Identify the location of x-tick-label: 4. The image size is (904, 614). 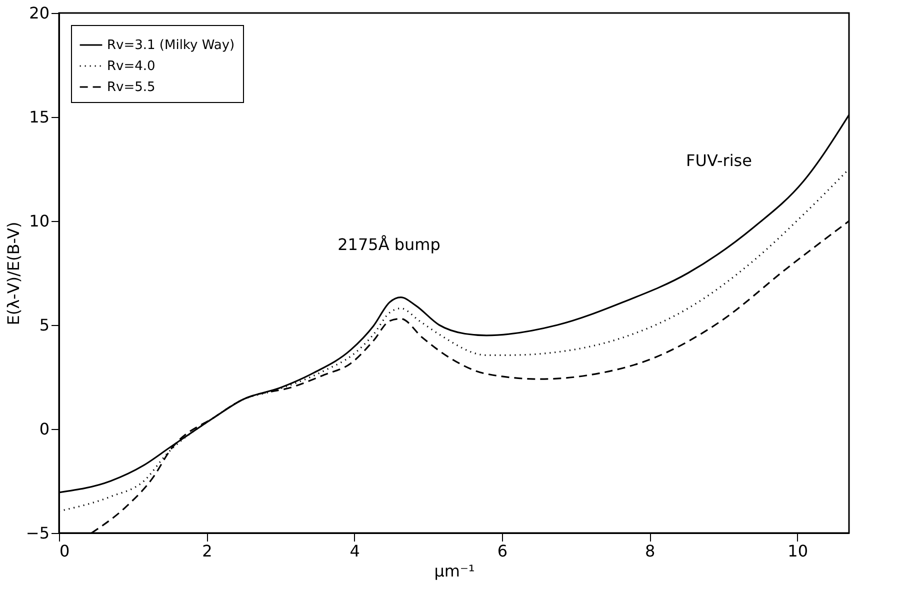
(355, 551).